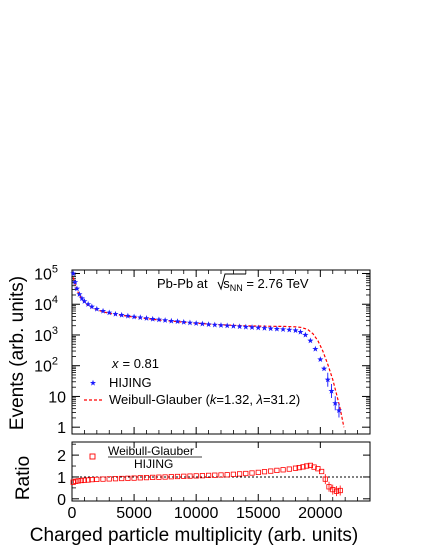 The image size is (425, 550). Describe the element at coordinates (160, 399) in the screenshot. I see `legend-wg-prefix: Weibull-Glauber (` at that location.